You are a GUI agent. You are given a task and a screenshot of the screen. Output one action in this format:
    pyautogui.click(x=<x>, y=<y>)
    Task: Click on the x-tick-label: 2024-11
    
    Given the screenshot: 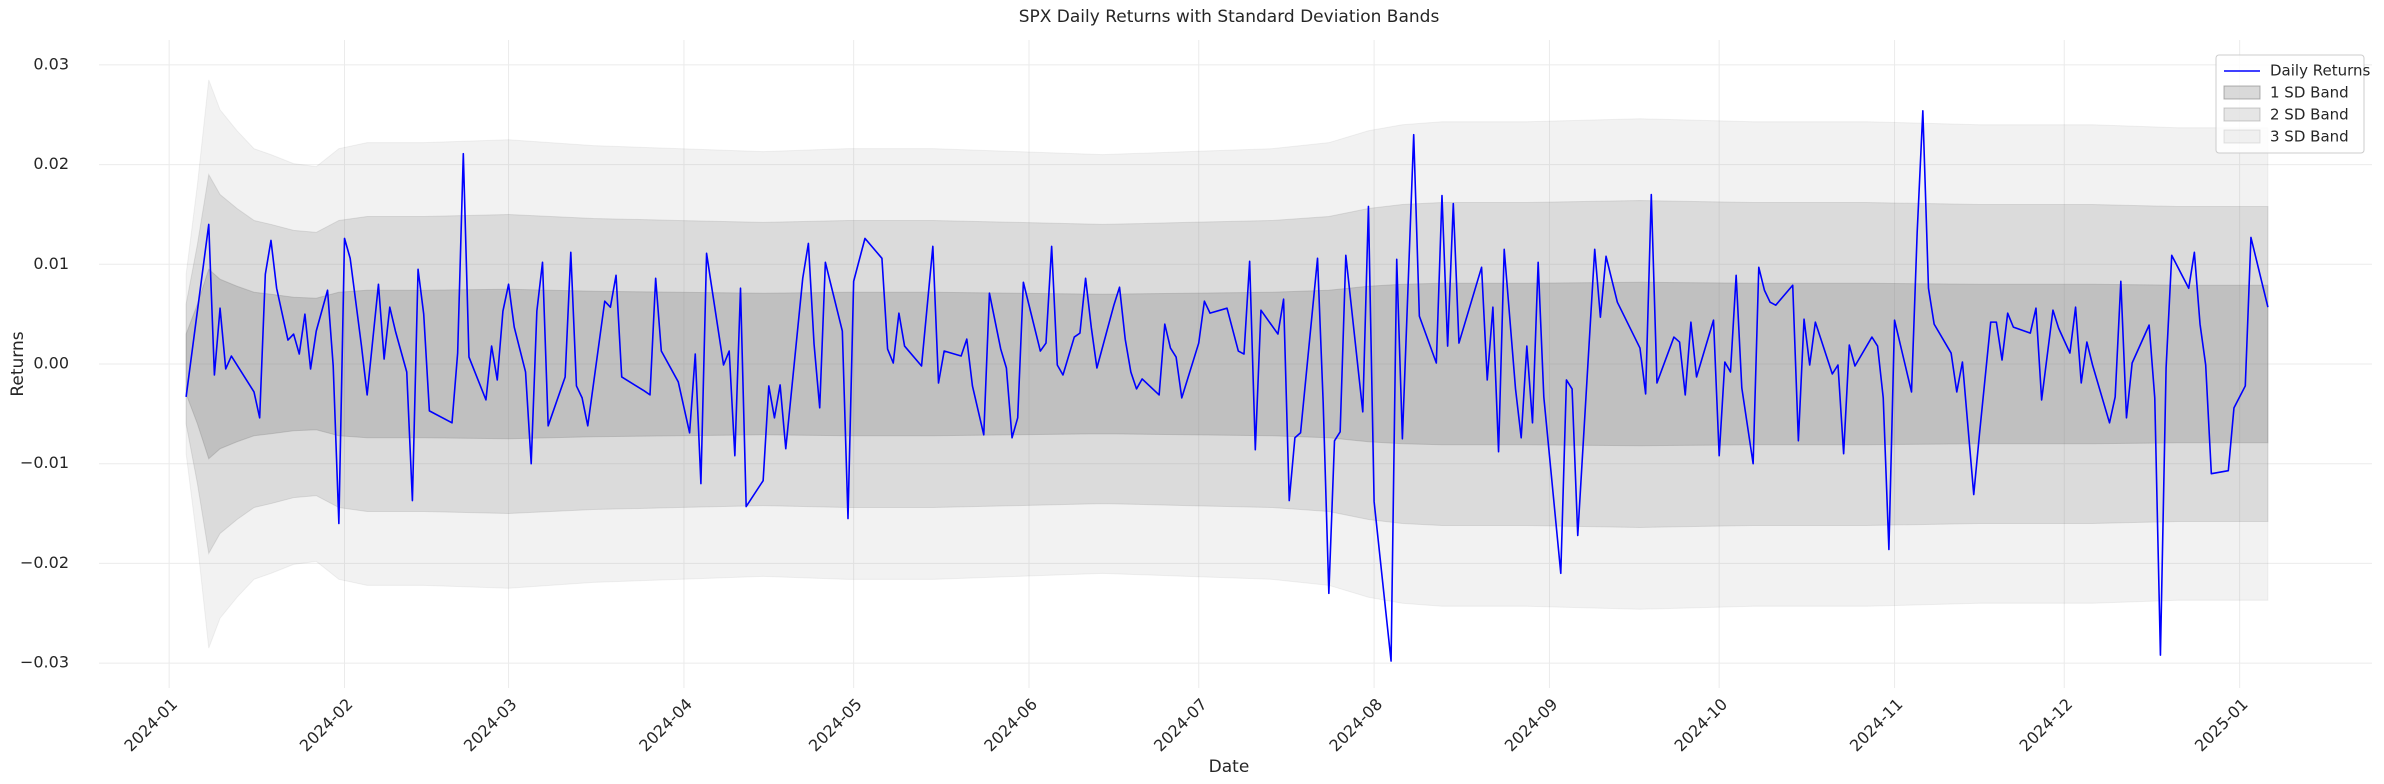 What is the action you would take?
    pyautogui.click(x=1876, y=725)
    